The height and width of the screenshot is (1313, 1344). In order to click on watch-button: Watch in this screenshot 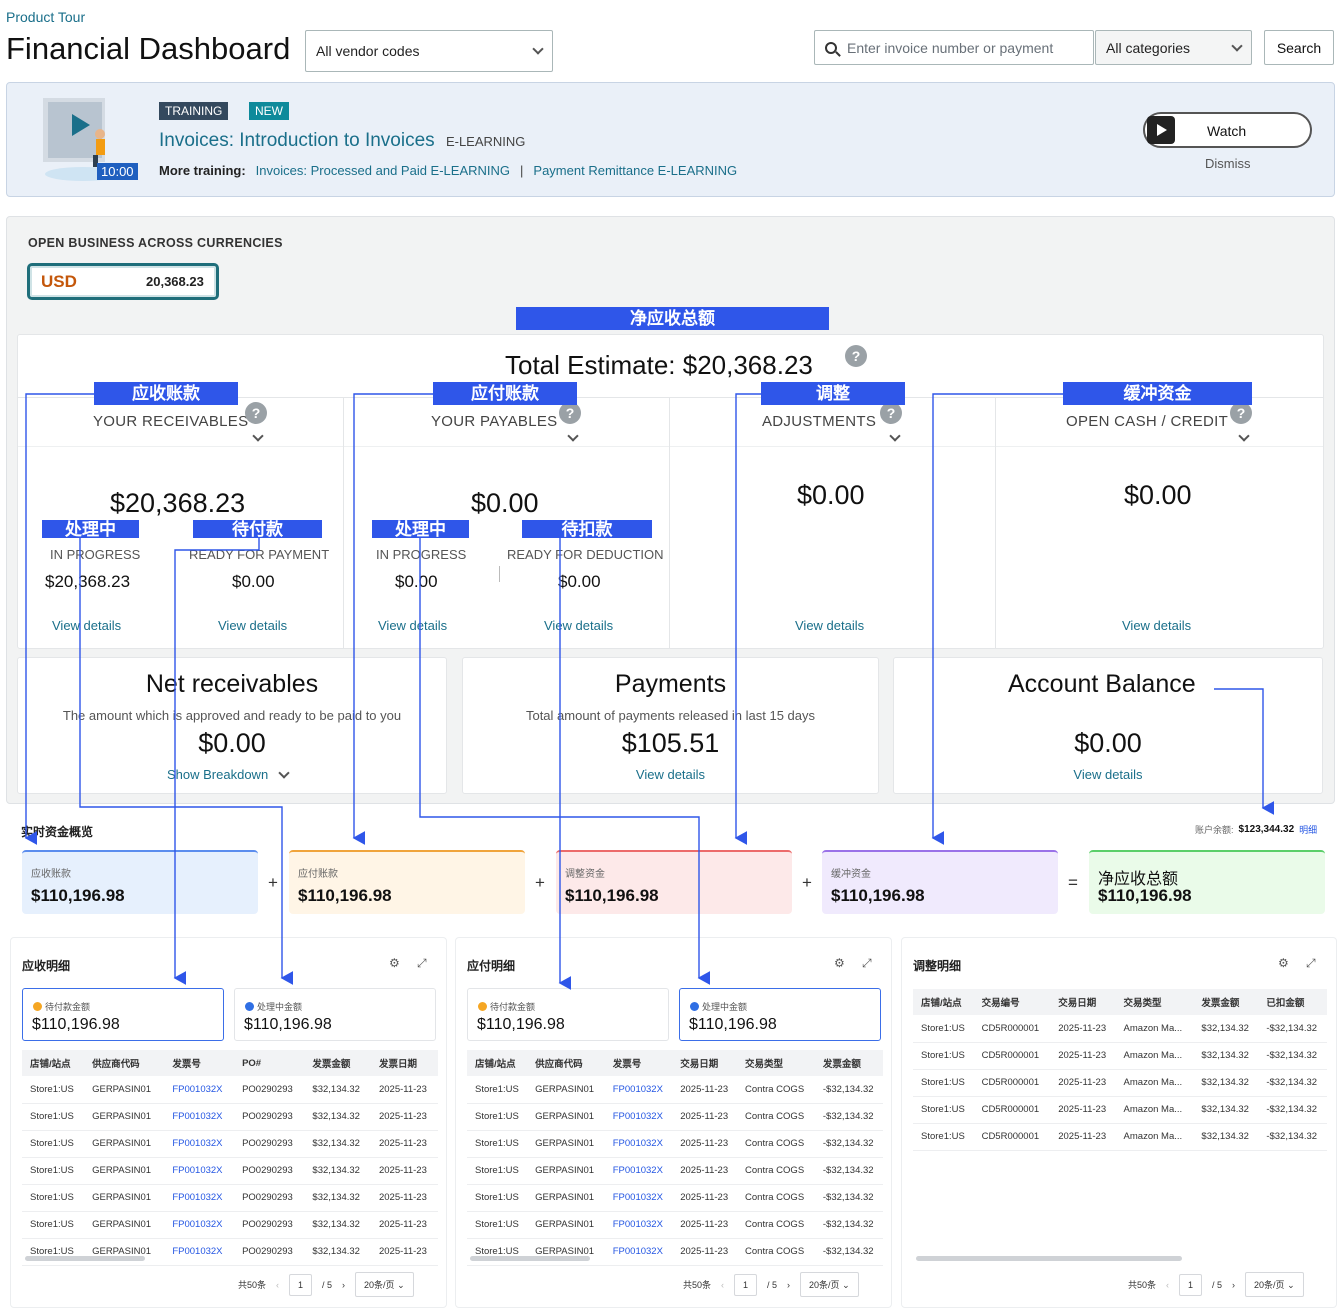, I will do `click(1227, 130)`.